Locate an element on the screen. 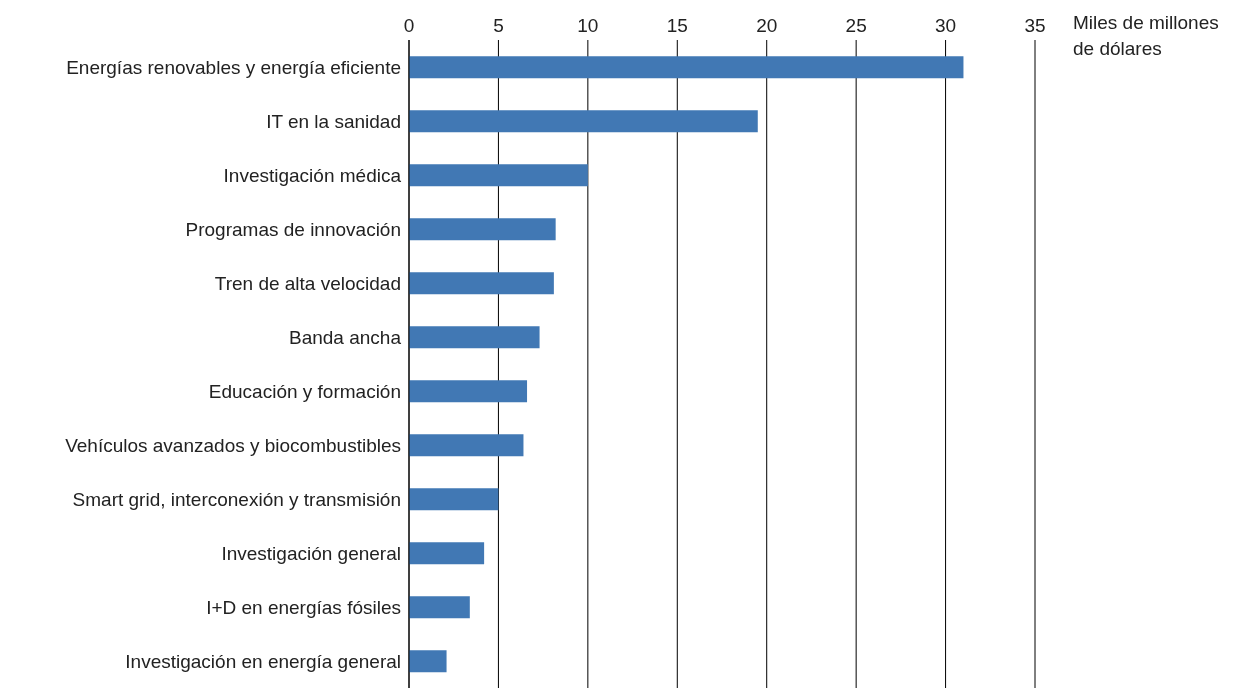 This screenshot has width=1248, height=690. y-tick-label: Investigación en energía general is located at coordinates (263, 661).